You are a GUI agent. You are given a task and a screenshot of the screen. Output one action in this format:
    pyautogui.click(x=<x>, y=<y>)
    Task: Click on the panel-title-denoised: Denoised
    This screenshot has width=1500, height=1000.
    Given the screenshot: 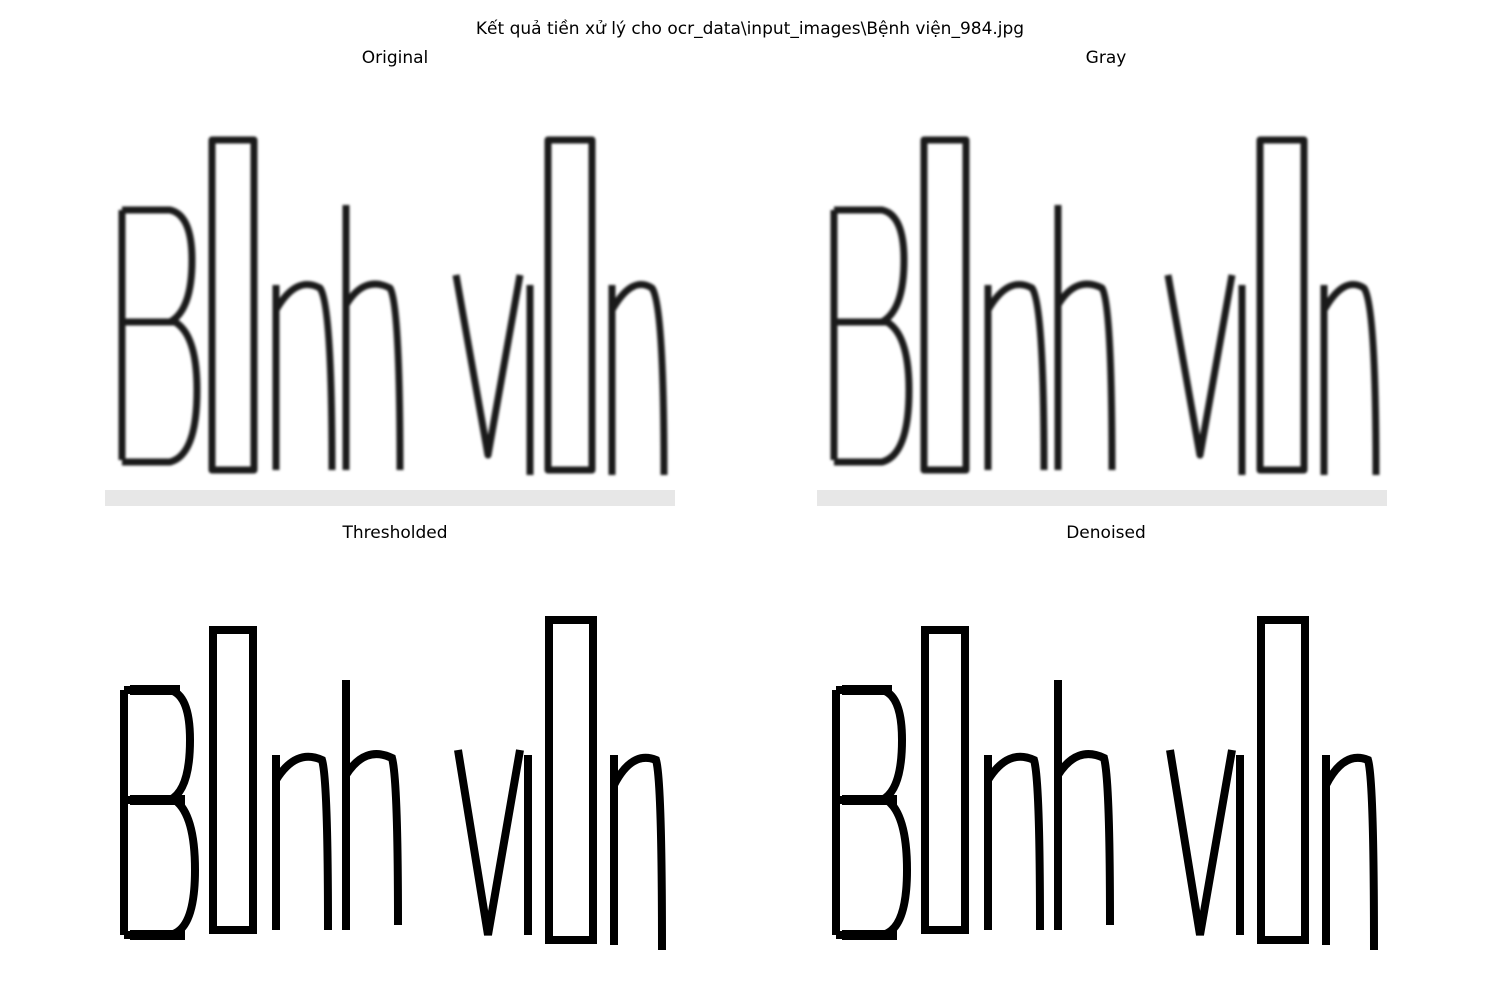 What is the action you would take?
    pyautogui.click(x=1106, y=533)
    